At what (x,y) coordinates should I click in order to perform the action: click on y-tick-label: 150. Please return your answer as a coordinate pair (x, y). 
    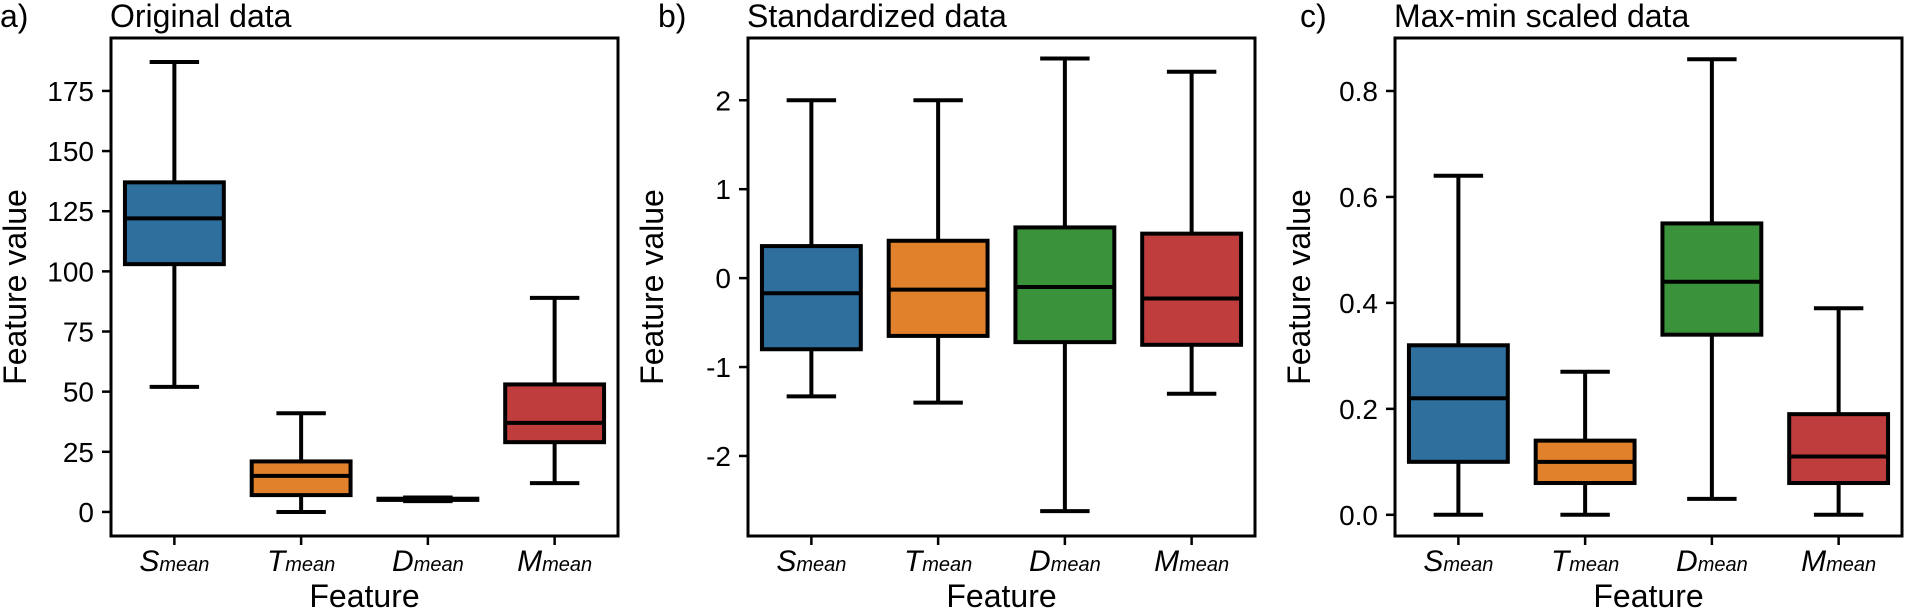
    Looking at the image, I should click on (70, 151).